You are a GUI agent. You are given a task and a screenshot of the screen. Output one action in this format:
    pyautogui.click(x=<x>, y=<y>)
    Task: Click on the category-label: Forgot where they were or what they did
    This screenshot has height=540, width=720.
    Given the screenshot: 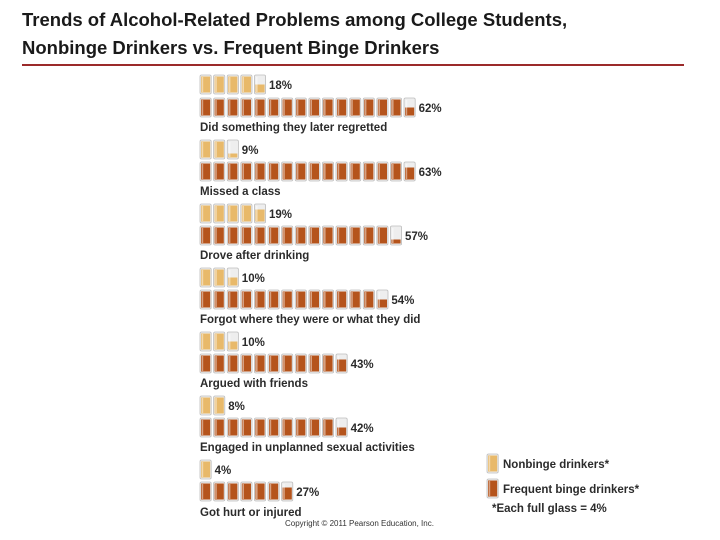 What is the action you would take?
    pyautogui.click(x=310, y=320)
    